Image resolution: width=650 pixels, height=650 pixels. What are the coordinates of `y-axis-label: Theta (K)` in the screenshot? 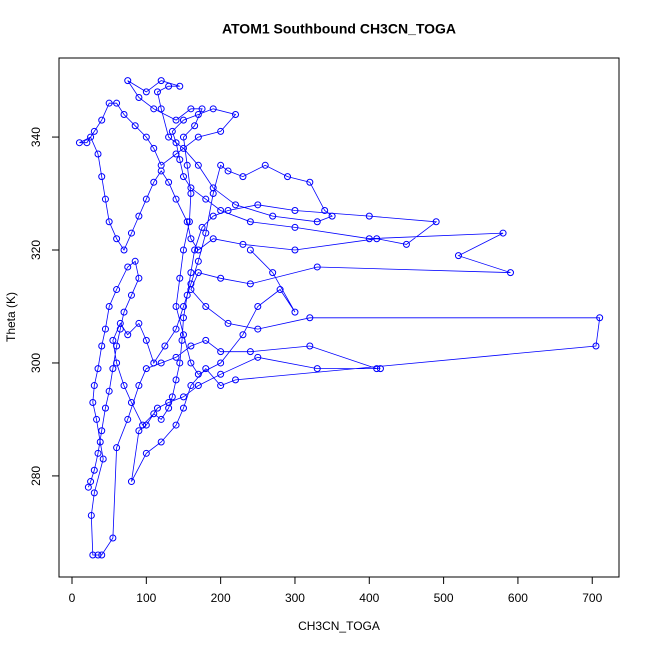 It's located at (11, 317).